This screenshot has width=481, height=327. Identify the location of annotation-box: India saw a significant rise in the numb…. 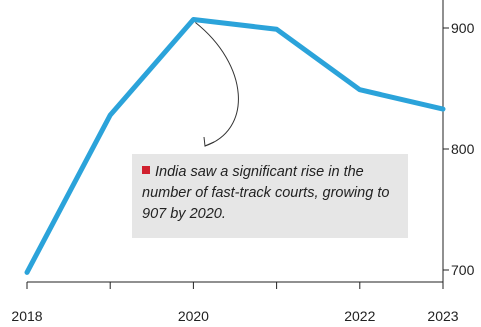
(270, 196).